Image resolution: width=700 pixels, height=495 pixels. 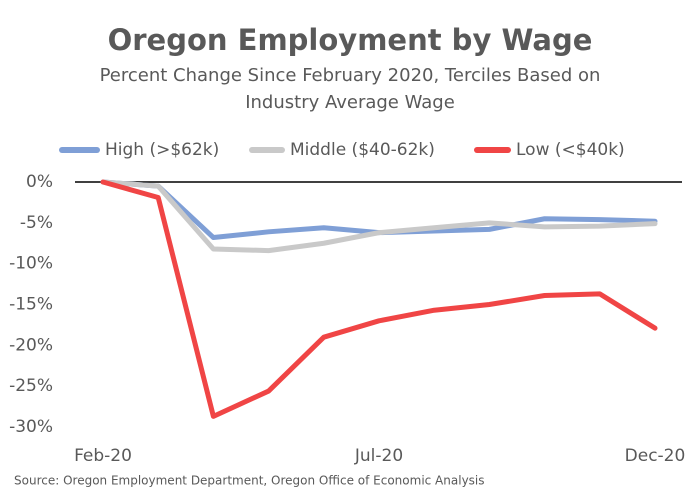 I want to click on y-tick-label: -25%, so click(x=31, y=386).